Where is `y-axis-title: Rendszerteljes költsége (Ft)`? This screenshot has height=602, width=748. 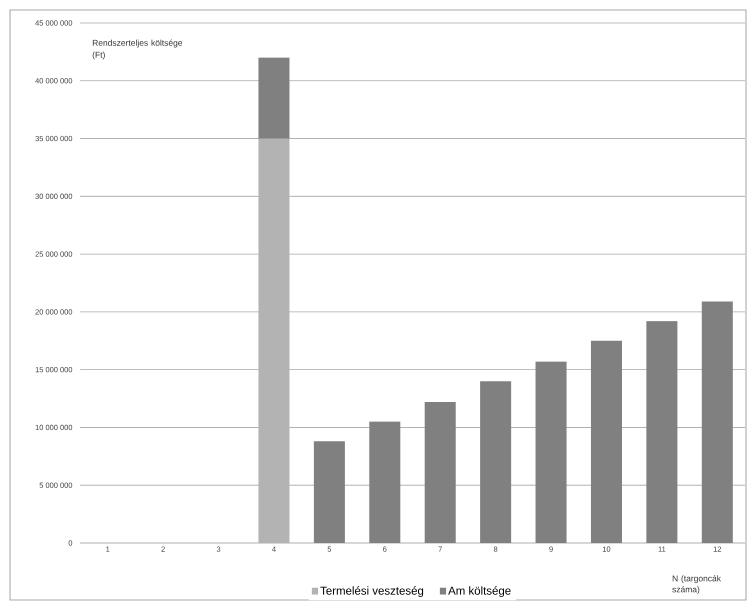
y-axis-title: Rendszerteljes költsége (Ft) is located at coordinates (137, 50).